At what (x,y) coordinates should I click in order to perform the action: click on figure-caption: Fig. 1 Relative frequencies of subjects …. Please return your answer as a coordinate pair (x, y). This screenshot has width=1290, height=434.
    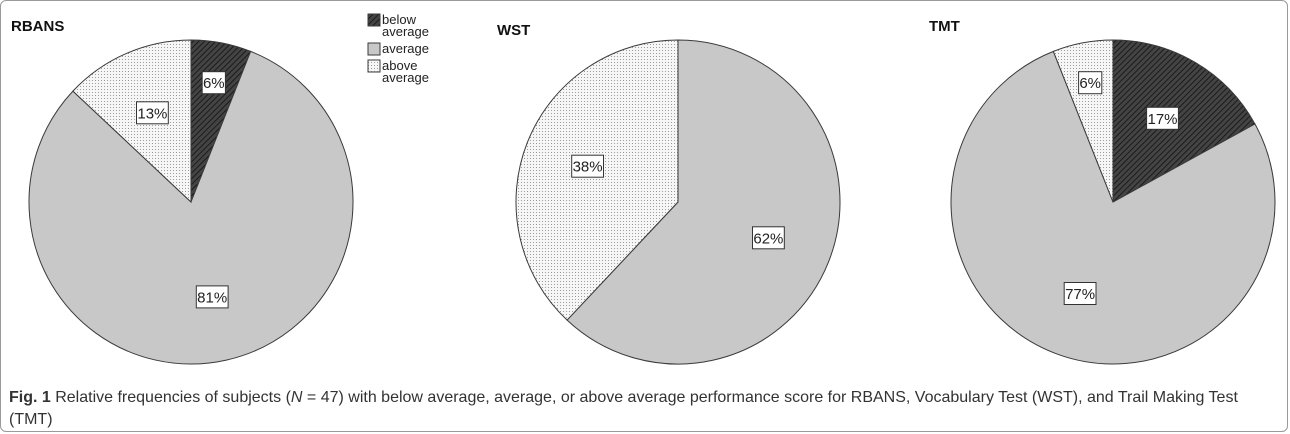
    Looking at the image, I should click on (639, 409).